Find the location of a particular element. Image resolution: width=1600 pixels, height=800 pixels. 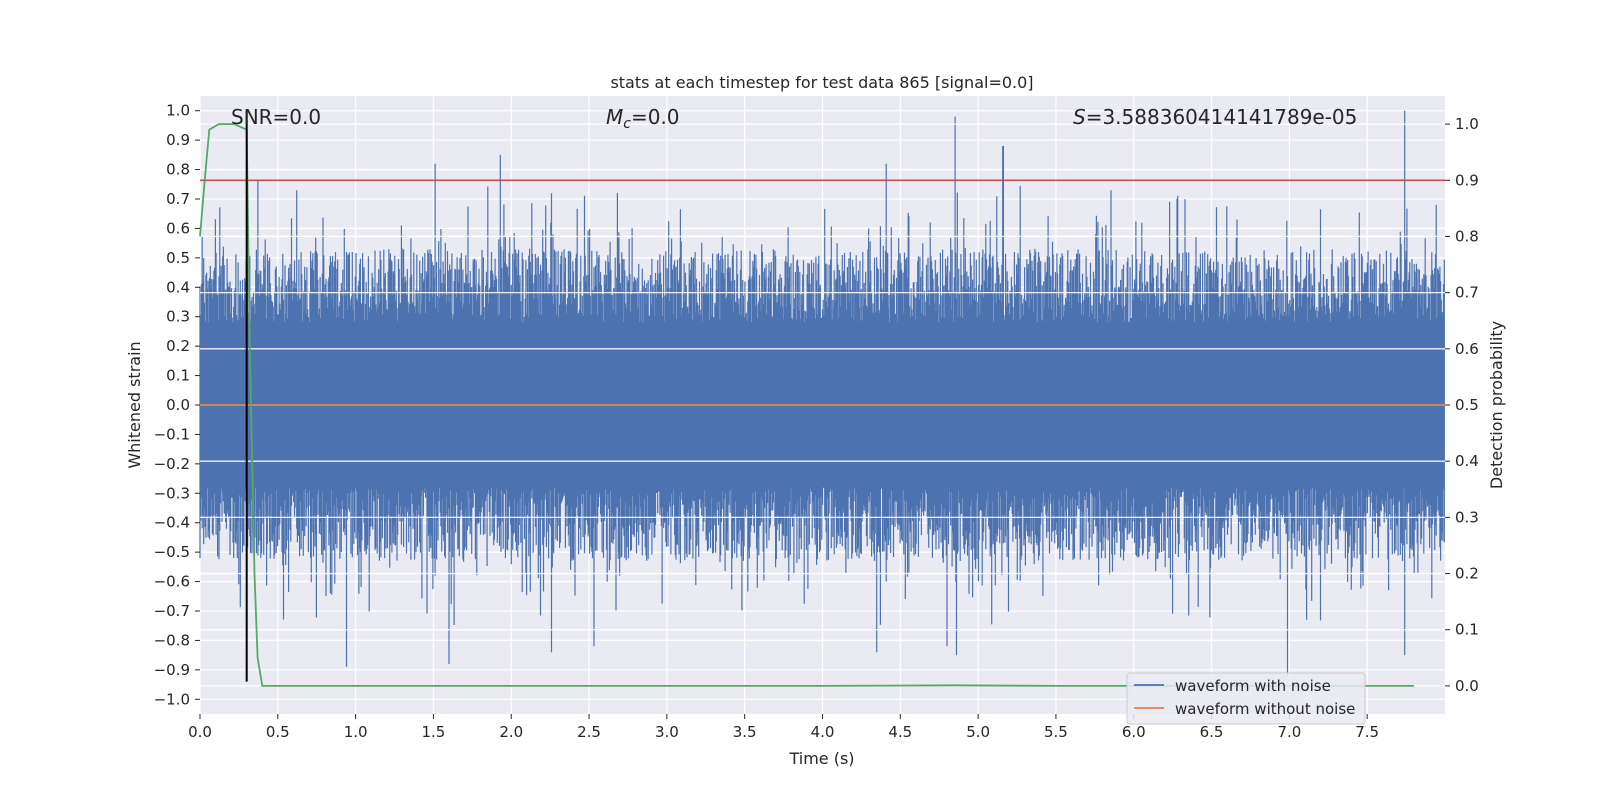

legend-label-clean: waveform without noise is located at coordinates (1265, 709).